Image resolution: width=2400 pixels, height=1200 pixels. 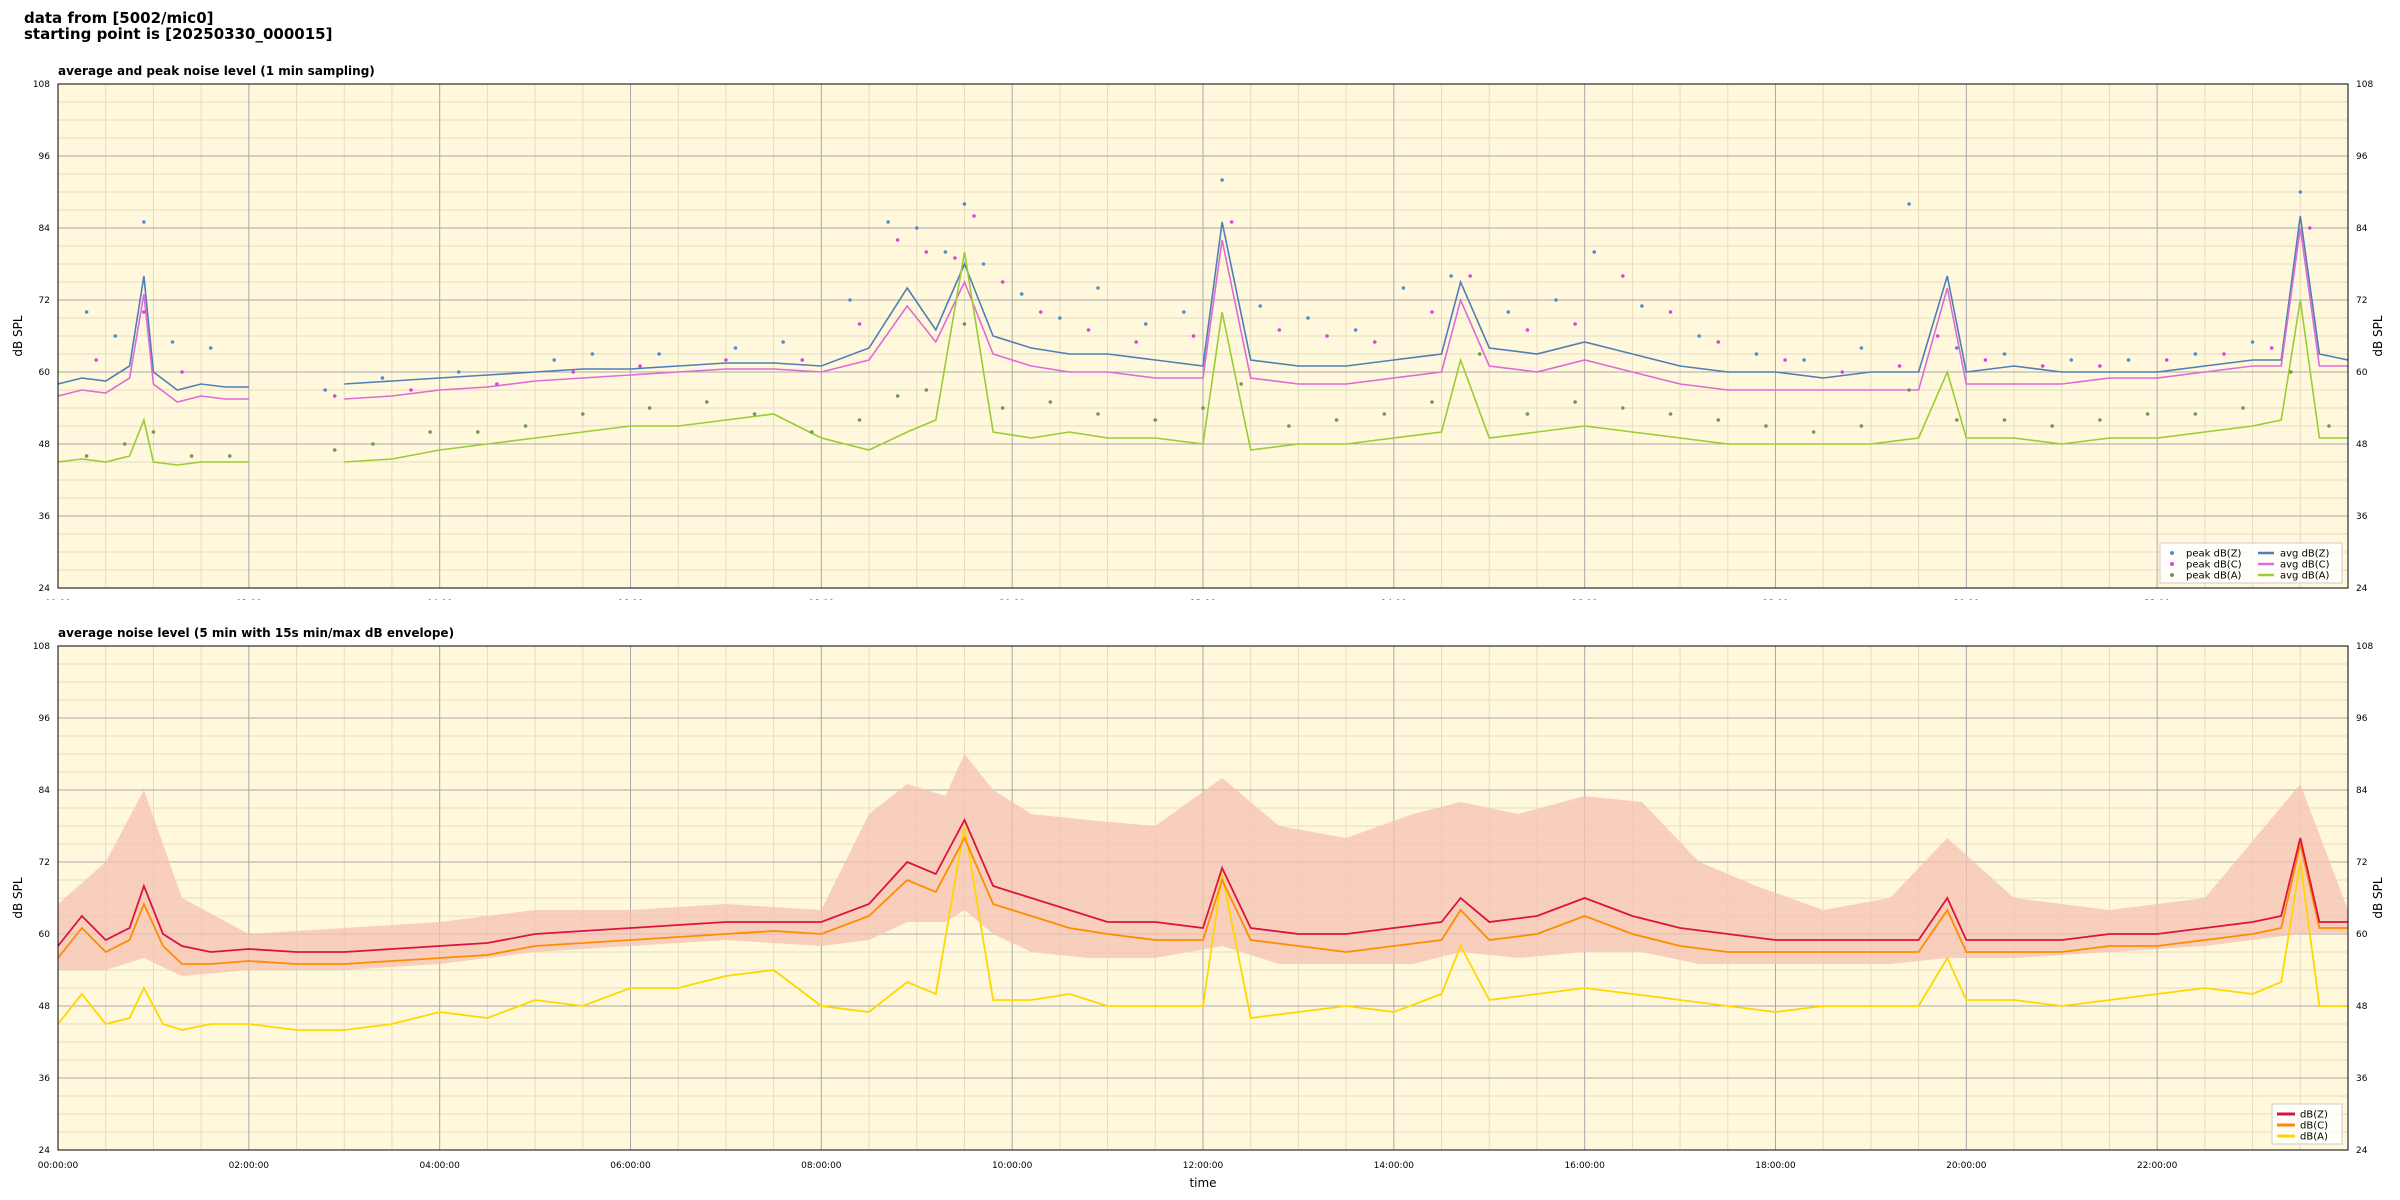 What do you see at coordinates (1394, 1166) in the screenshot?
I see `x-tick-label: 14:00:00` at bounding box center [1394, 1166].